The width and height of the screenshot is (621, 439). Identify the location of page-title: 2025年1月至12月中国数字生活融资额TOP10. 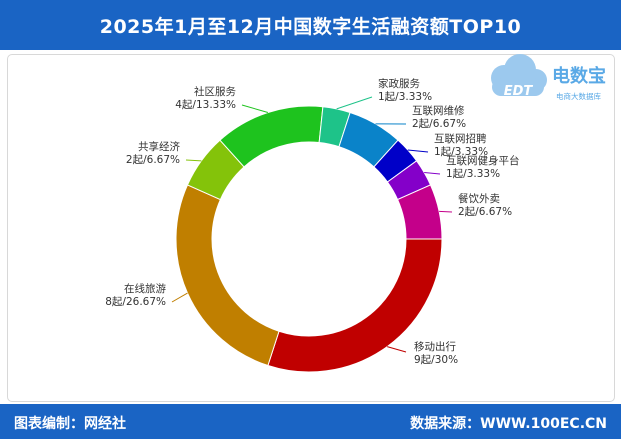
(310, 25).